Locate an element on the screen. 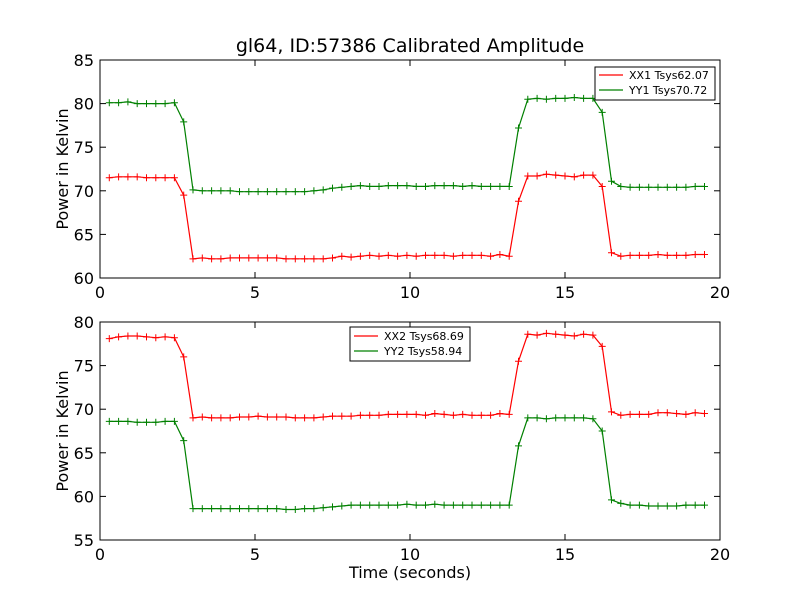  y-tick-label: 65 is located at coordinates (84, 453).